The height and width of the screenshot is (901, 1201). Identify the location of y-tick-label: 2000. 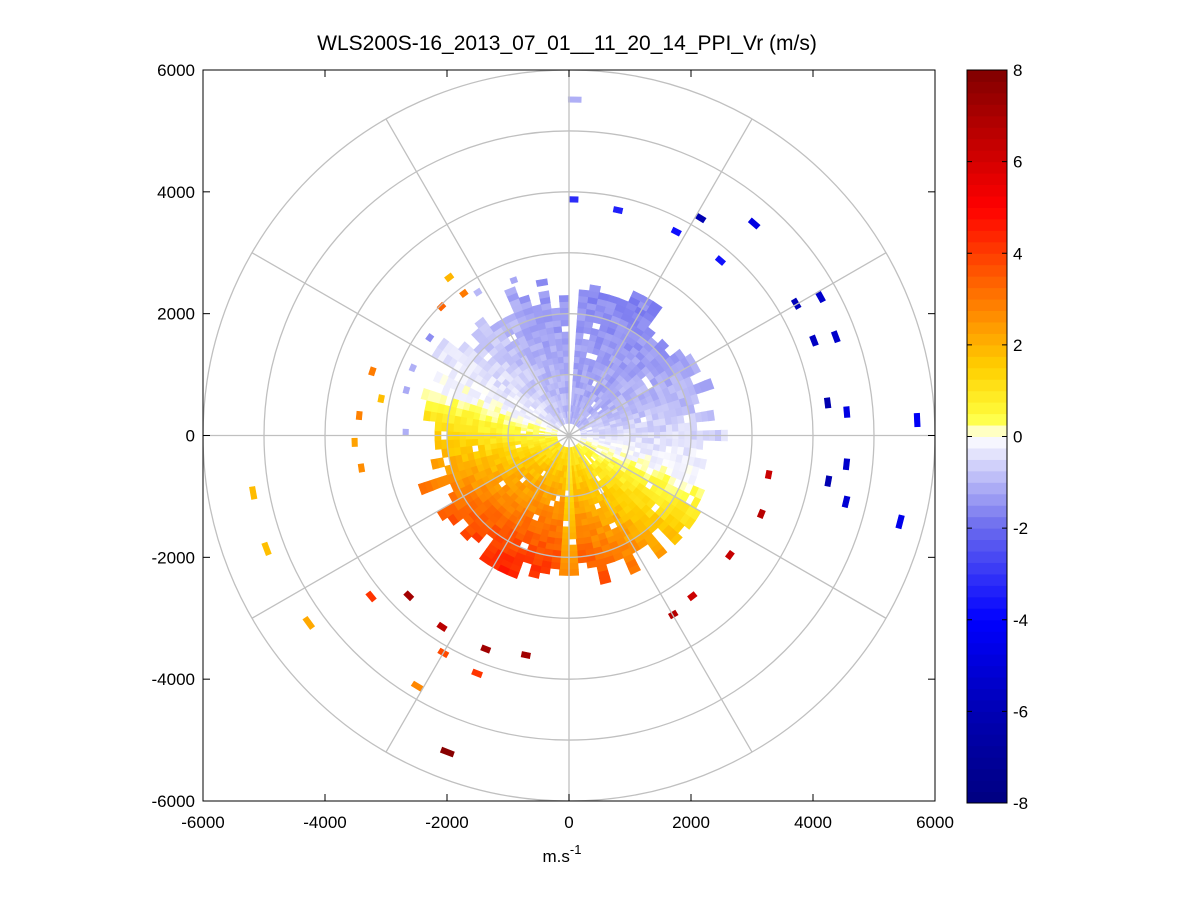
(176, 314).